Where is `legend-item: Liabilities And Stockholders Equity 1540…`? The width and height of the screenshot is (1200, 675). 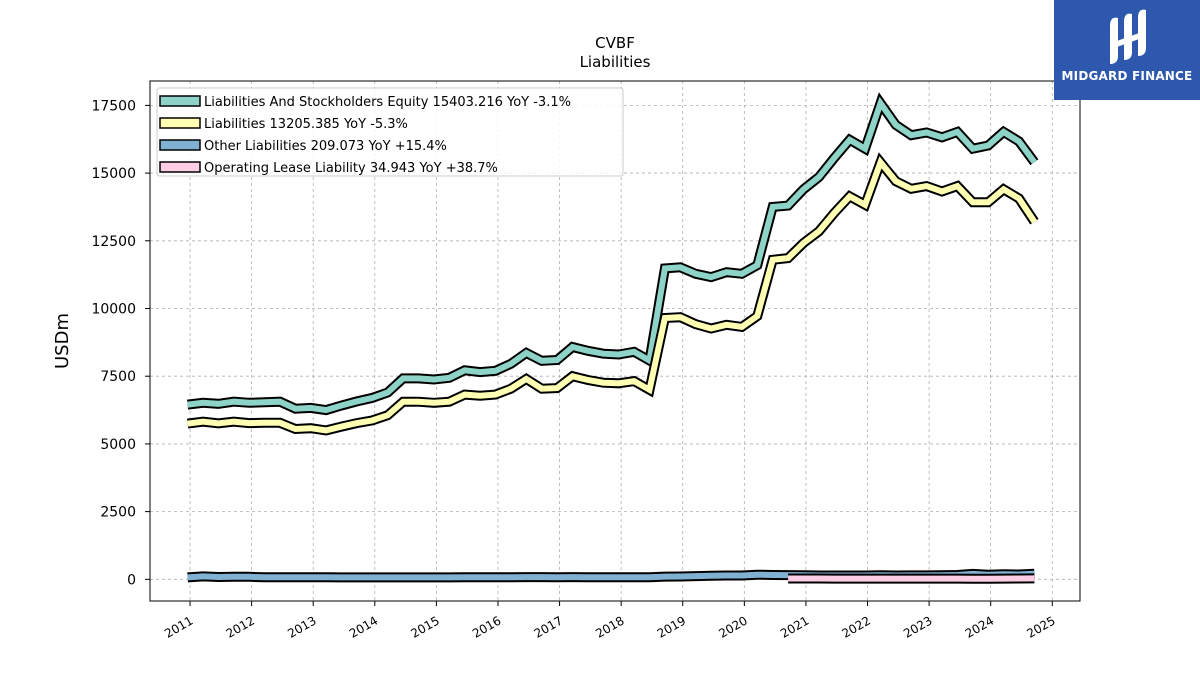 legend-item: Liabilities And Stockholders Equity 1540… is located at coordinates (365, 102).